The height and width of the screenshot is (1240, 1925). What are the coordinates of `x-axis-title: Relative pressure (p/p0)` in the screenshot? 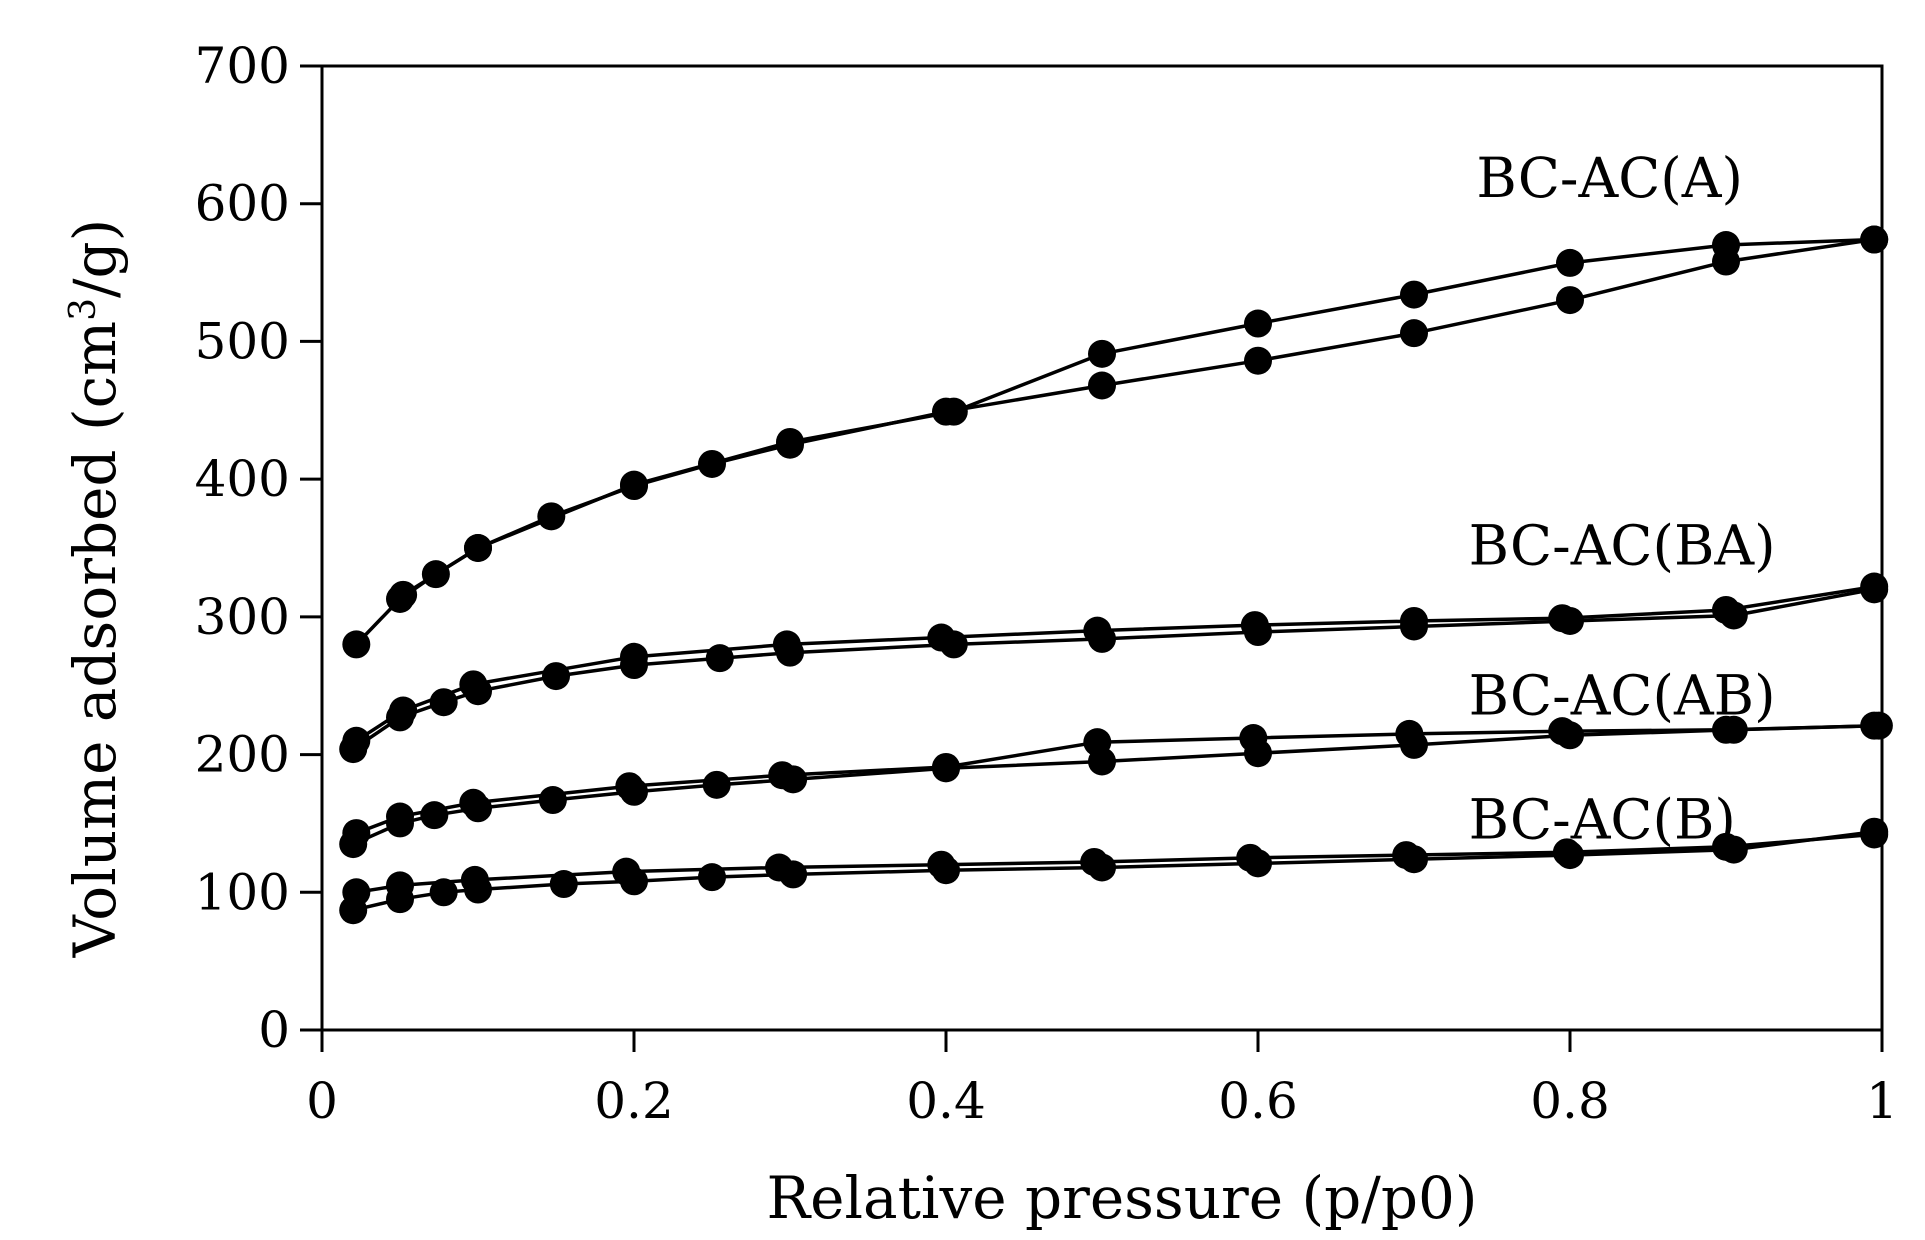 It's located at (1121, 1198).